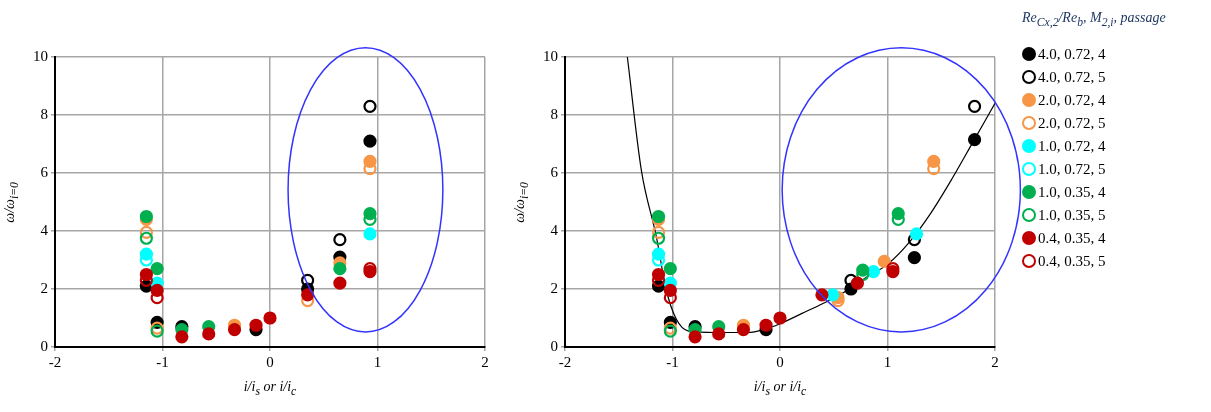  I want to click on legend-label: 1.0, 0.35, 5, so click(1072, 215).